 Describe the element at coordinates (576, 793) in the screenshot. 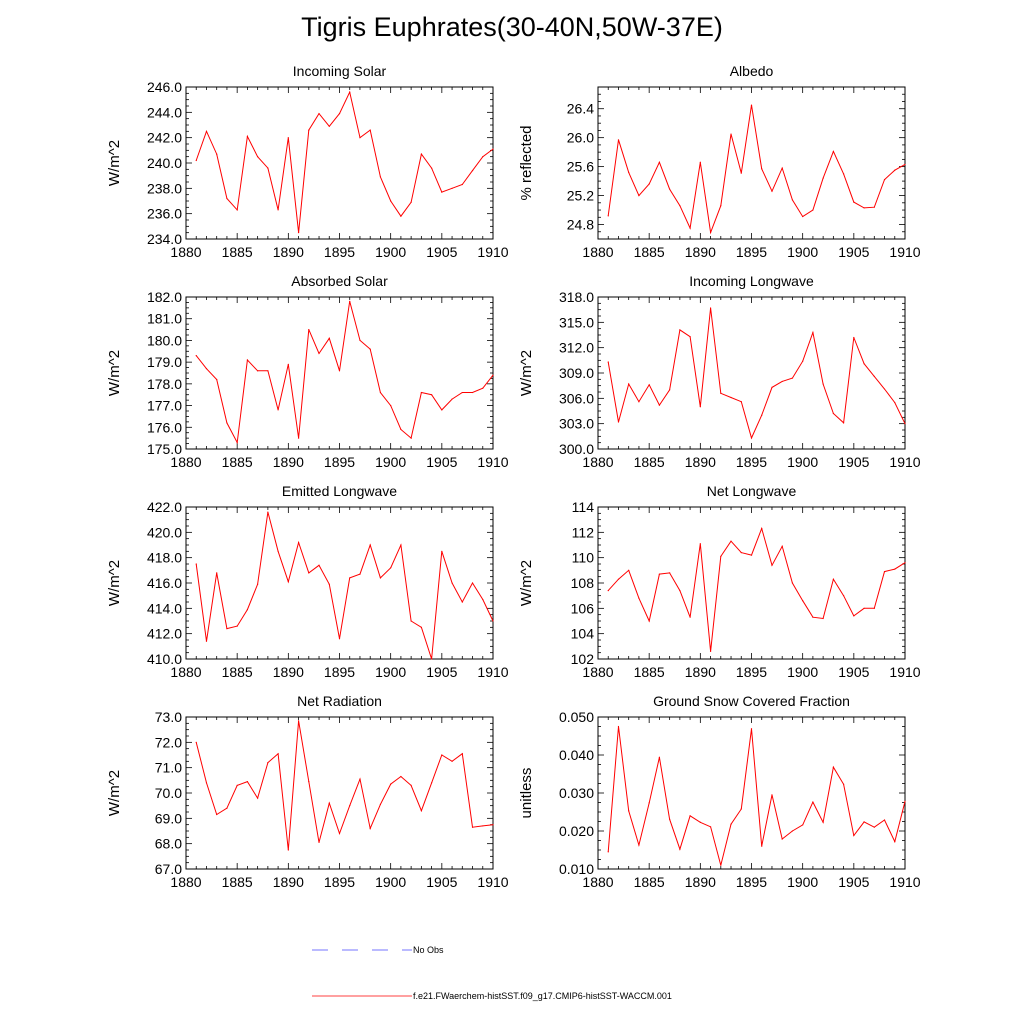

I see `y-tick-label: 0.030` at that location.